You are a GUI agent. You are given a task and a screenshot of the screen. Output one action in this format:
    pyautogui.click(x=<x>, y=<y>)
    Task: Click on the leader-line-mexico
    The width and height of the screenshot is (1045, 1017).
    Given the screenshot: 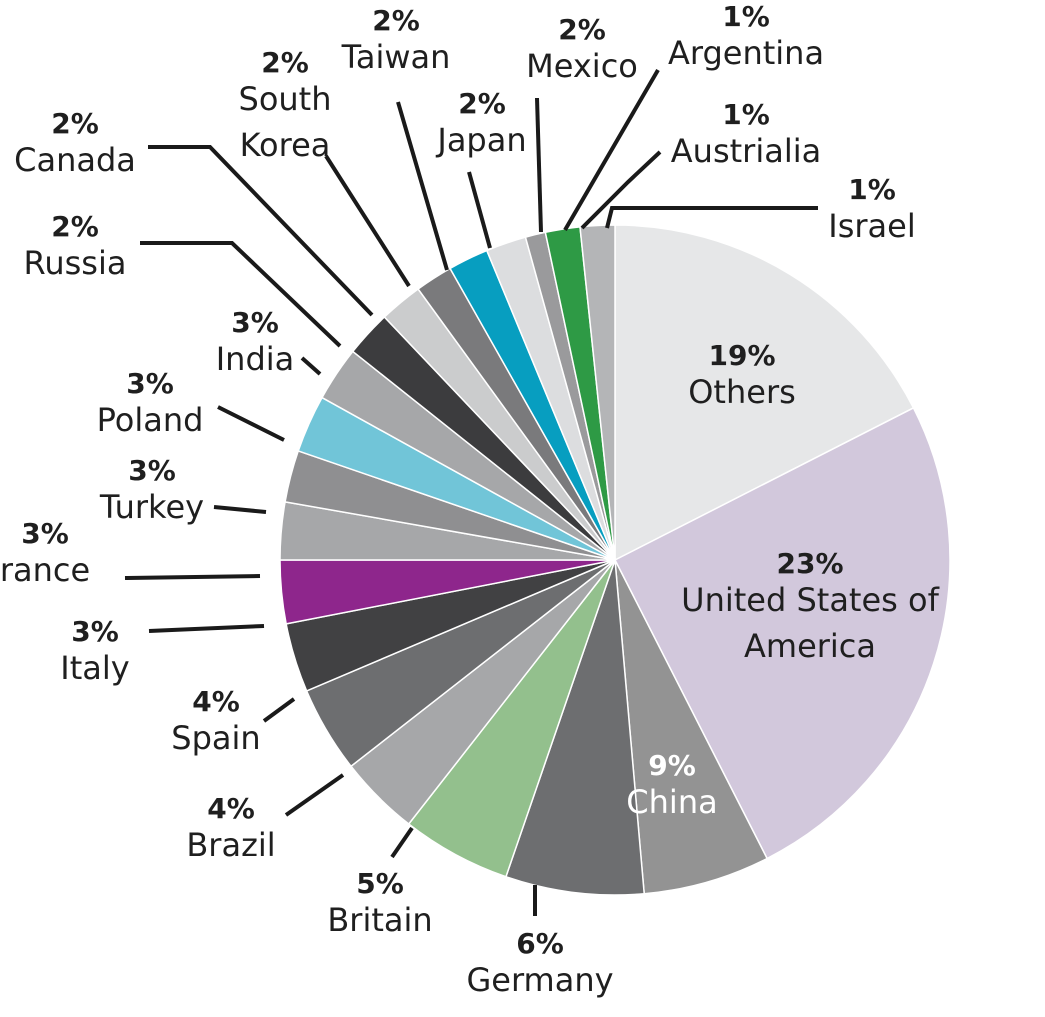 What is the action you would take?
    pyautogui.click(x=539, y=165)
    